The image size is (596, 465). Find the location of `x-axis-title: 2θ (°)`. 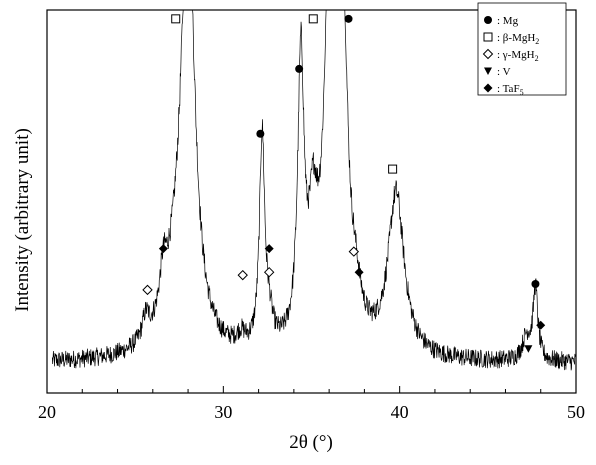

x-axis-title: 2θ (°) is located at coordinates (311, 442).